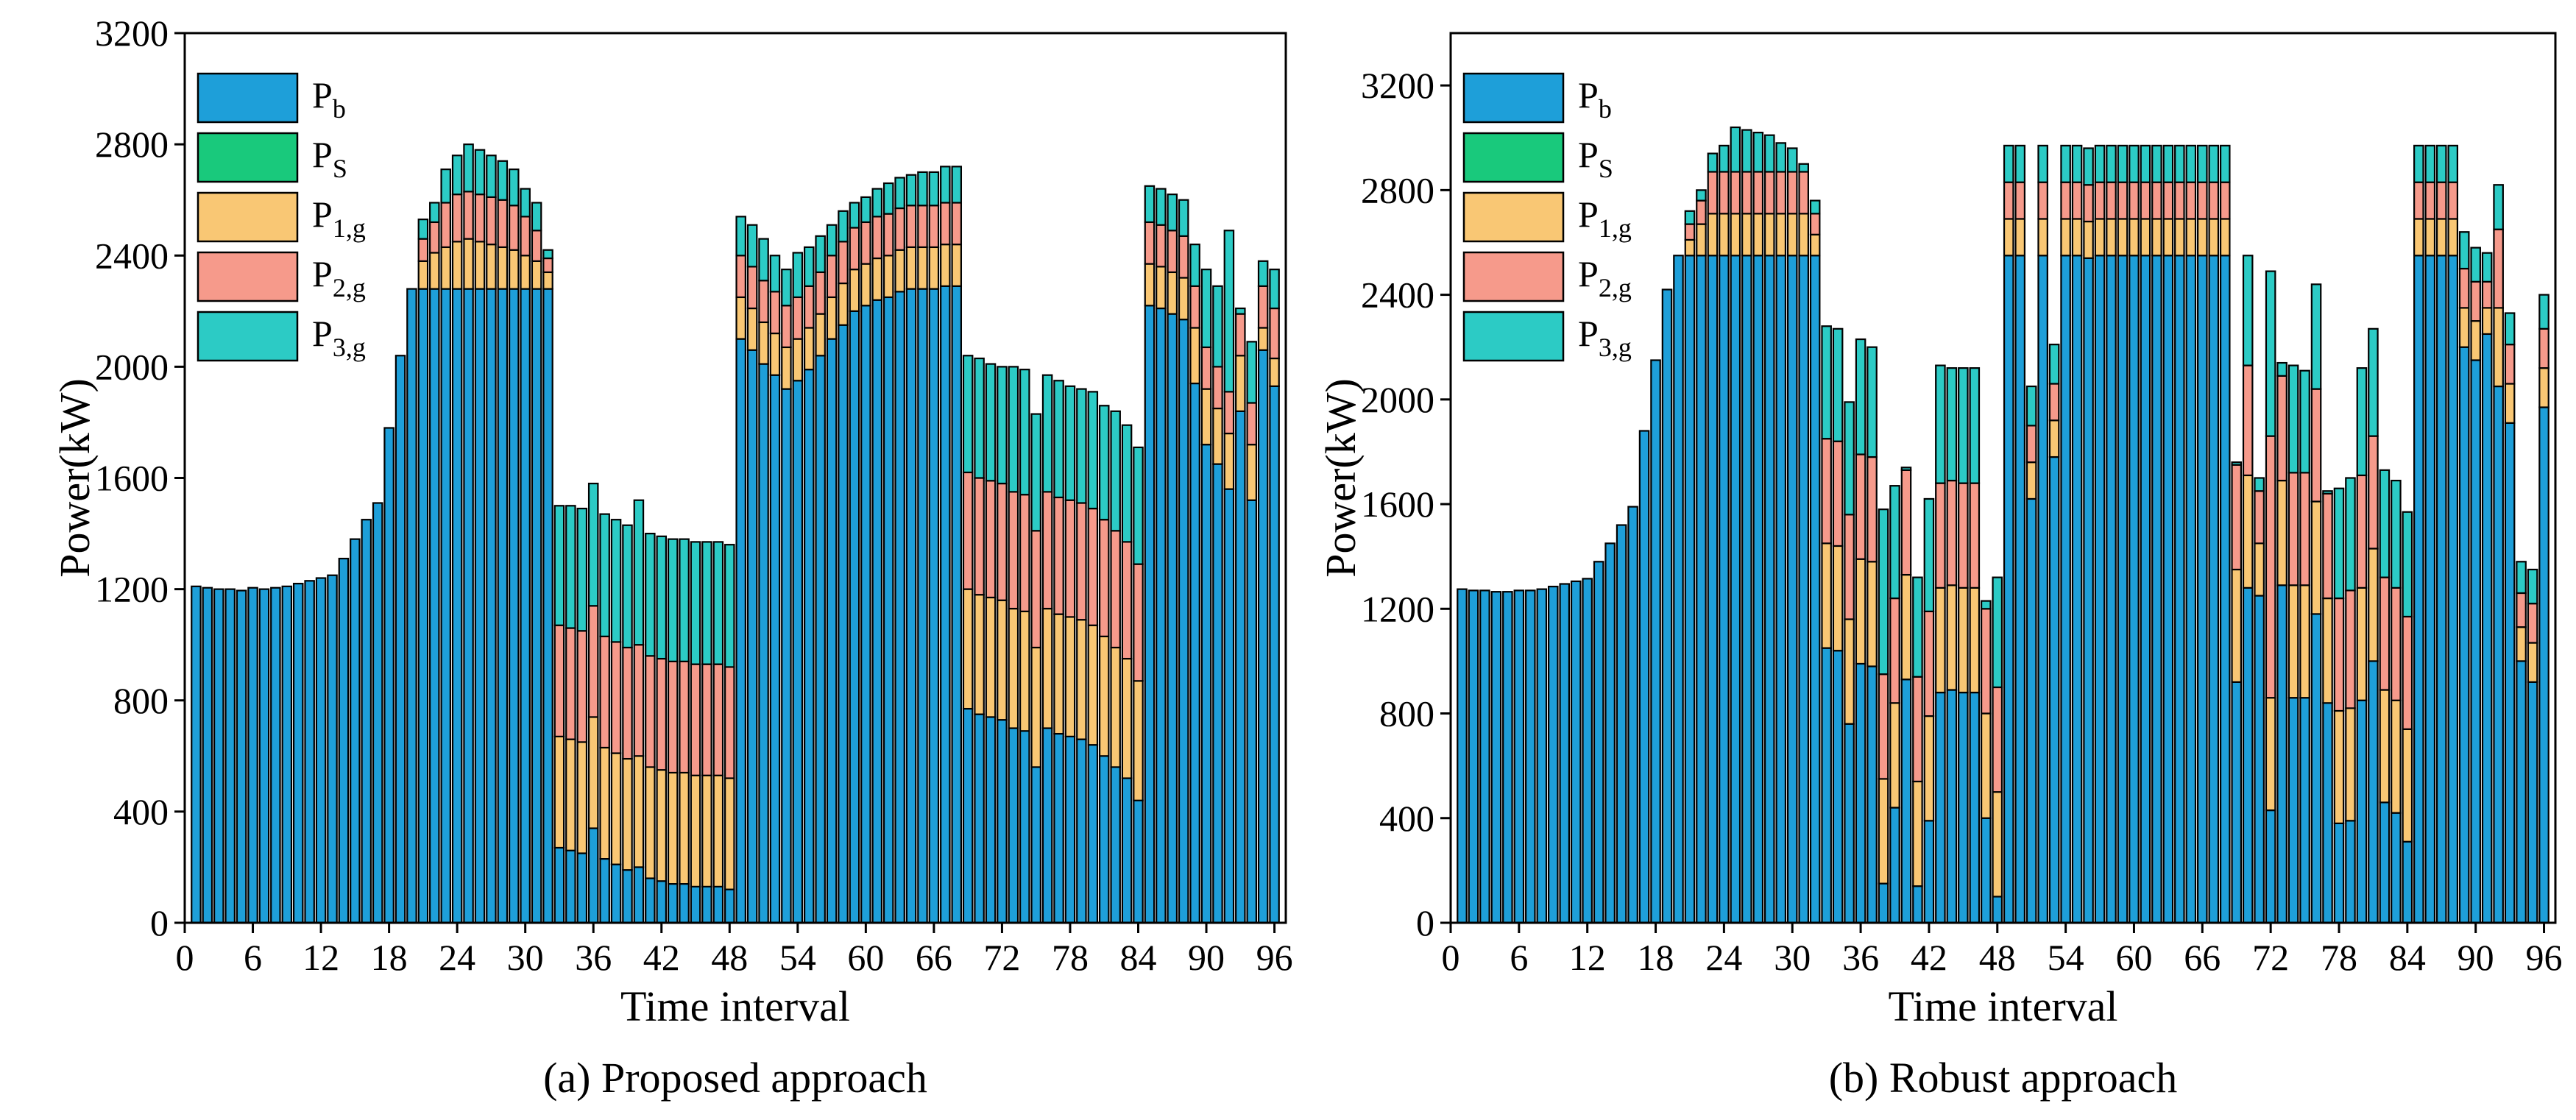  What do you see at coordinates (1397, 190) in the screenshot?
I see `y-tick-label: 2800` at bounding box center [1397, 190].